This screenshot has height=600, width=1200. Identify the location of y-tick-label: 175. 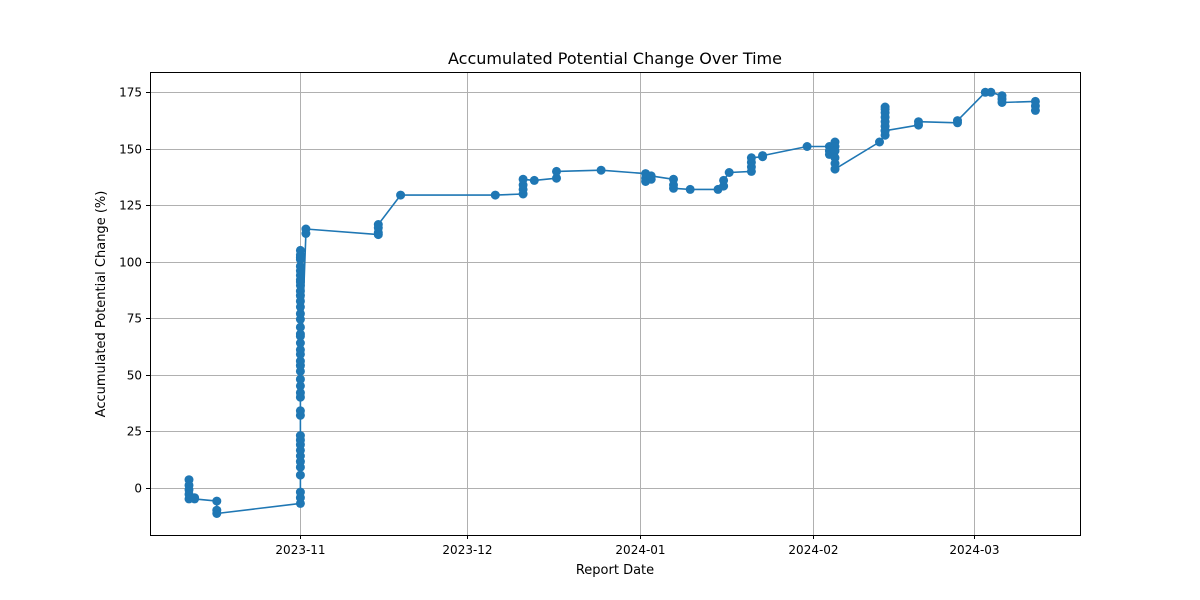
(130, 93).